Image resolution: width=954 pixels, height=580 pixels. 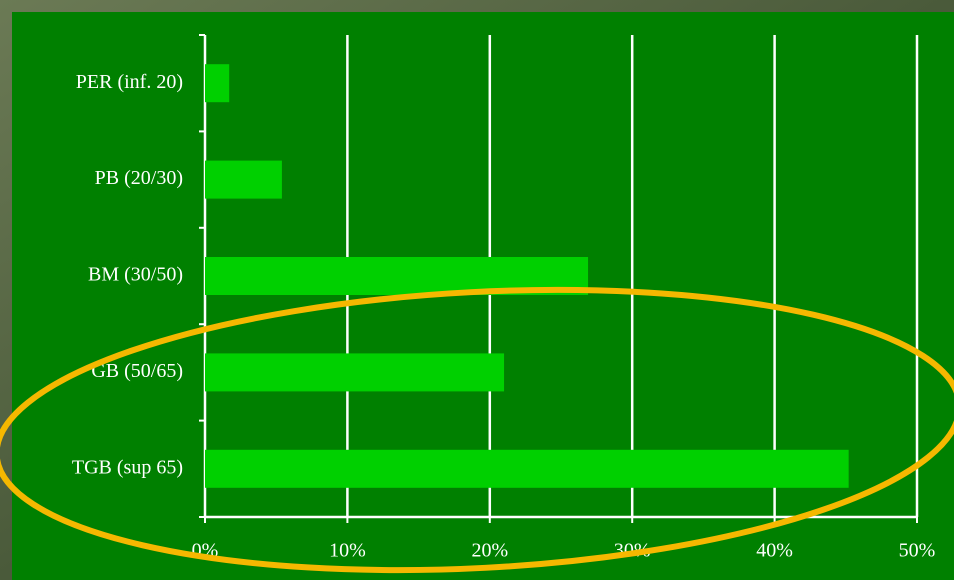 I want to click on y-tick-label: TGB (sup 65), so click(x=127, y=467).